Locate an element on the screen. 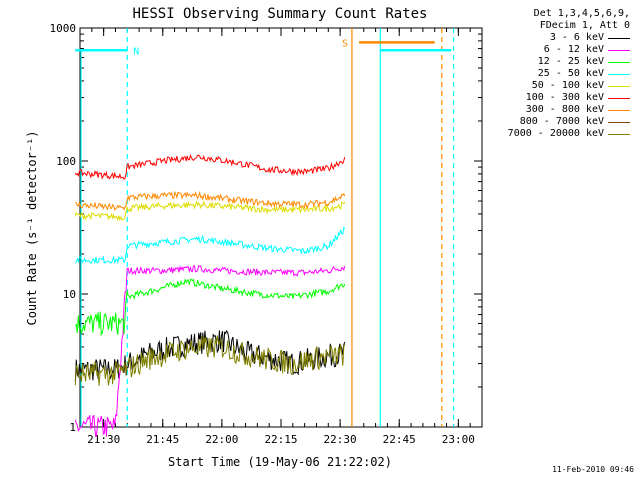 The image size is (640, 480). y-tick-label: 100 is located at coordinates (66, 161).